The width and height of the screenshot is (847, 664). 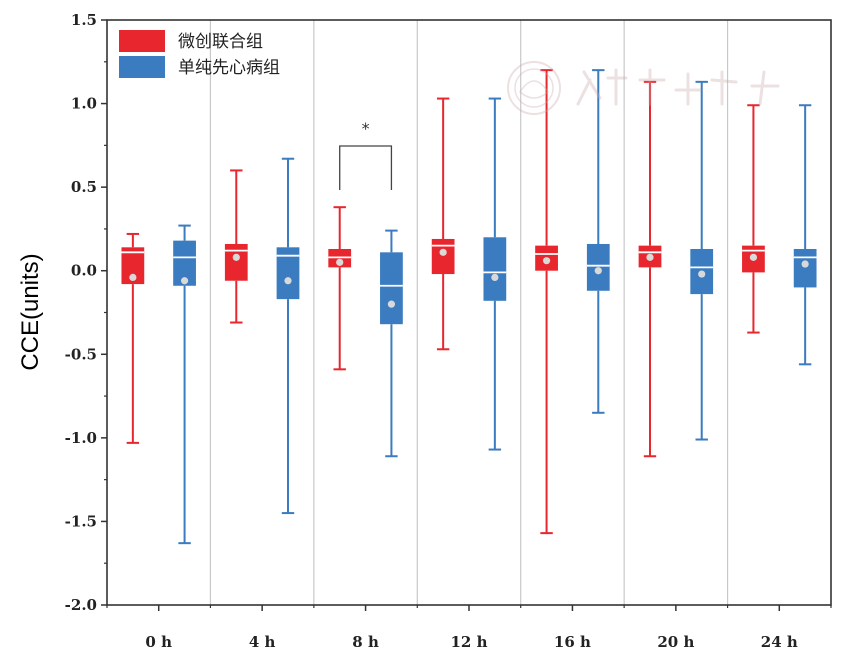 What do you see at coordinates (84, 104) in the screenshot?
I see `y-tick-label: 1.0` at bounding box center [84, 104].